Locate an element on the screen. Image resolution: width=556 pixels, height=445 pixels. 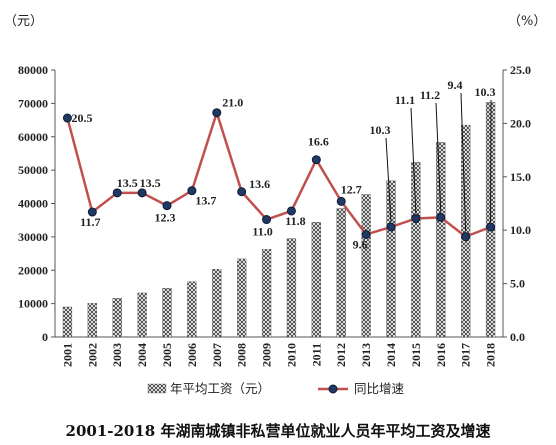
left-tick-label: 80000 is located at coordinates (33, 70).